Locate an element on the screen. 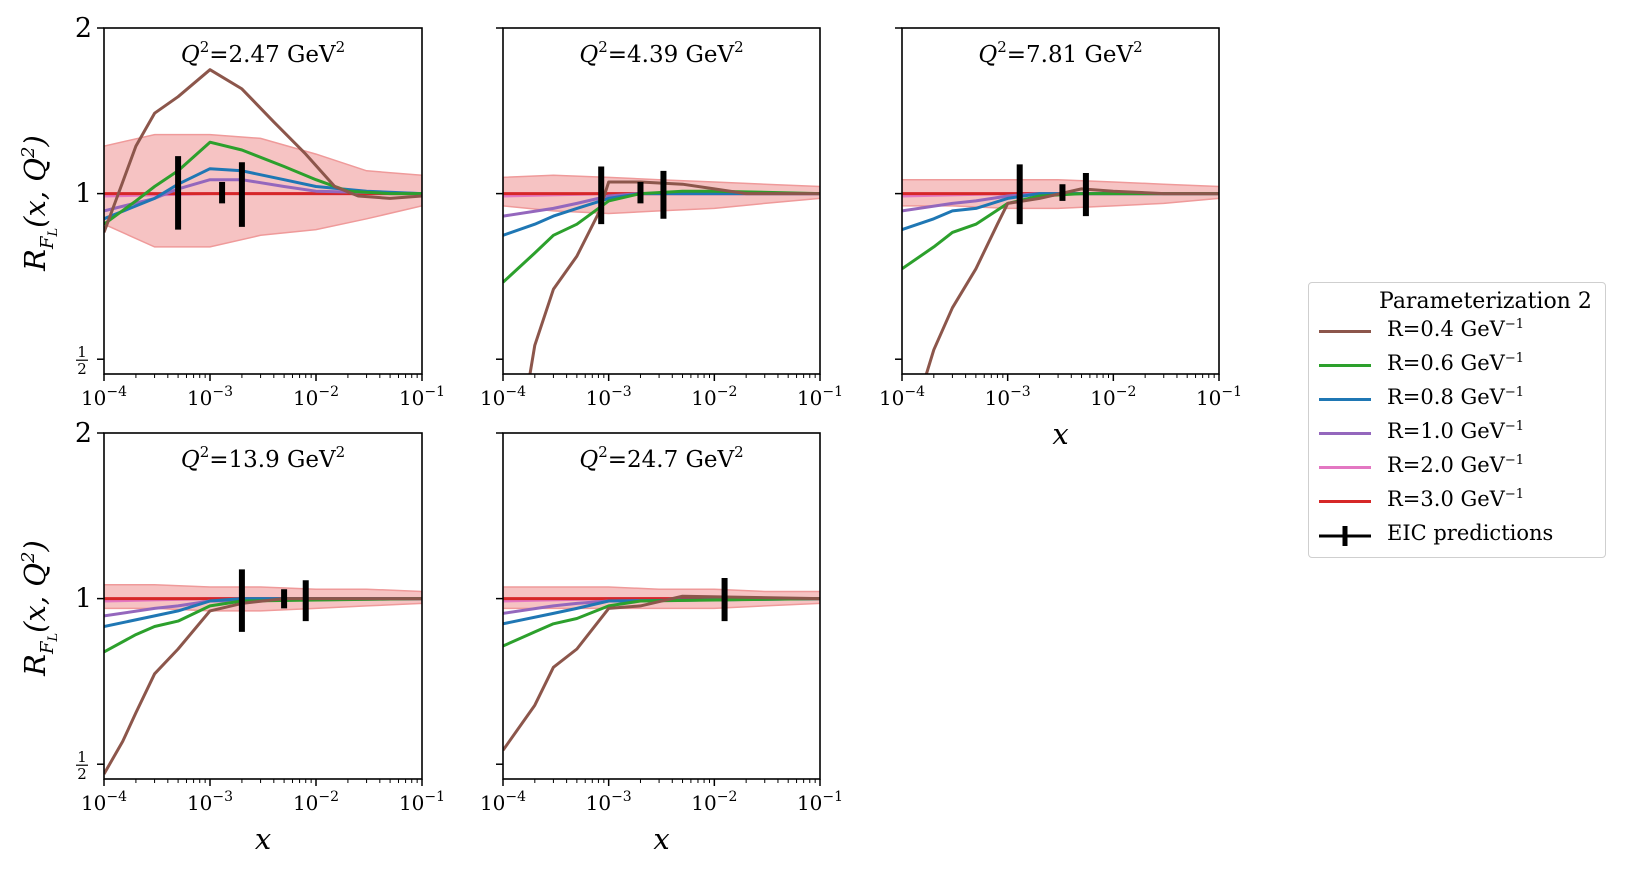 The width and height of the screenshot is (1627, 875). legend-label: R=0.6 GeV−1 is located at coordinates (1456, 363).